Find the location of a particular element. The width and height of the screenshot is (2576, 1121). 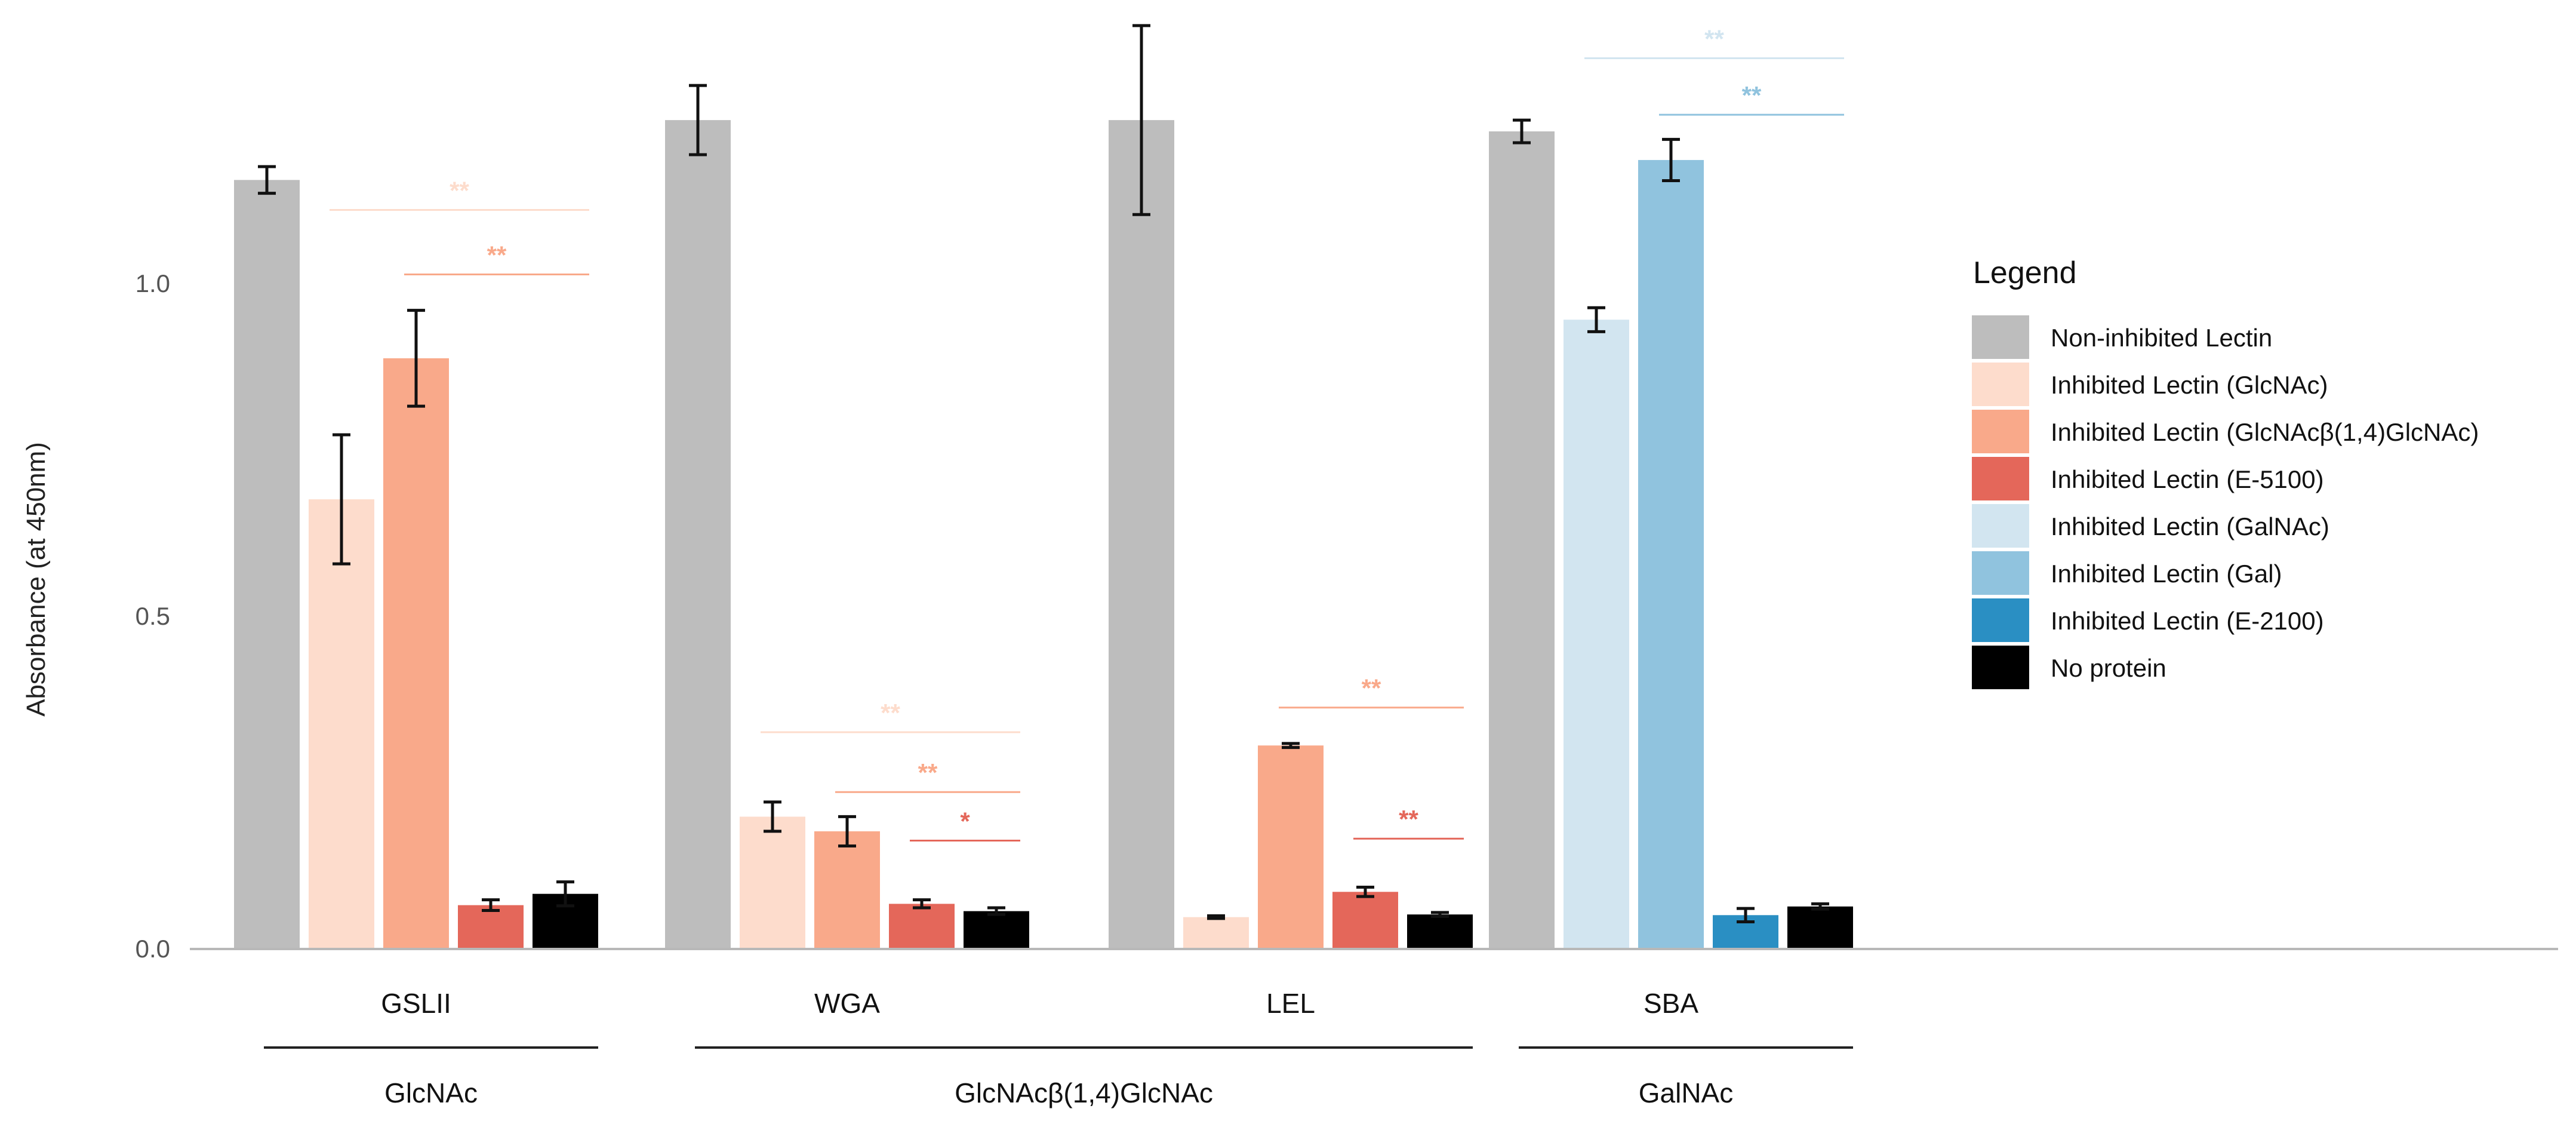

legend-label: Inhibited Lectin (GalNAc) is located at coordinates (2190, 526).